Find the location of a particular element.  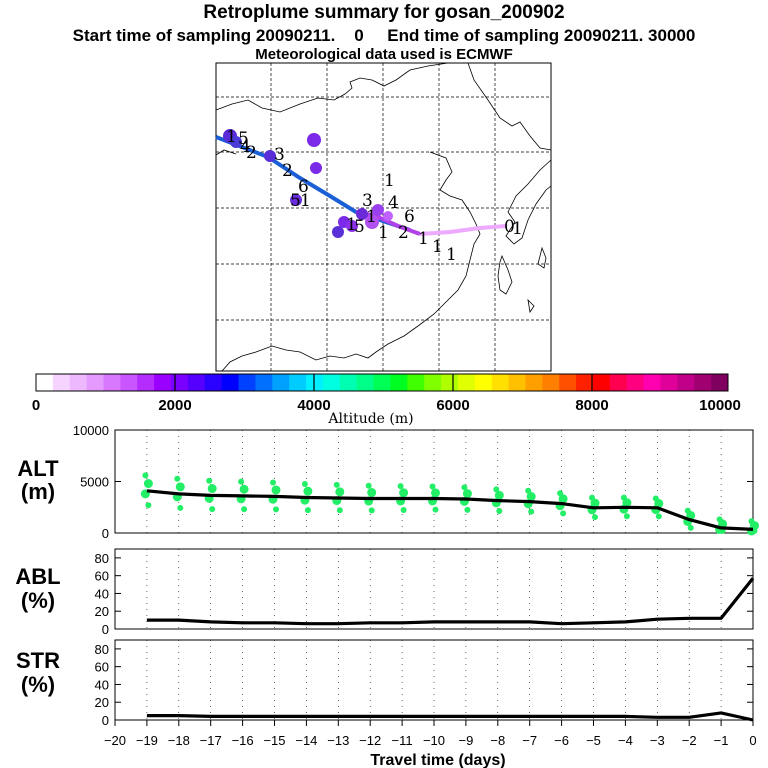

colorbar-tick-2000: 2000 is located at coordinates (174, 405).